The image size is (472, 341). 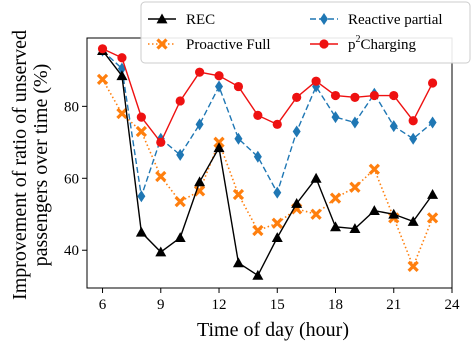 What do you see at coordinates (162, 44) in the screenshot?
I see `legend-marker-proactive-full` at bounding box center [162, 44].